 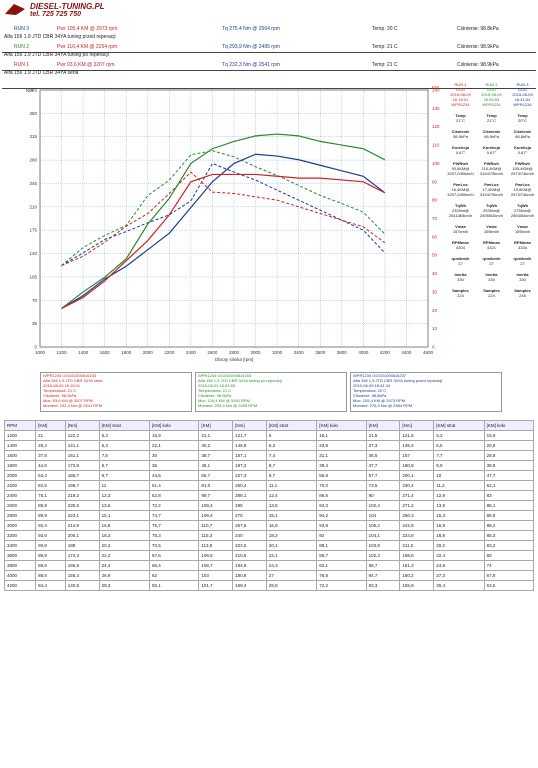 I want to click on x-tick-label: 1400, so click(x=83, y=352).